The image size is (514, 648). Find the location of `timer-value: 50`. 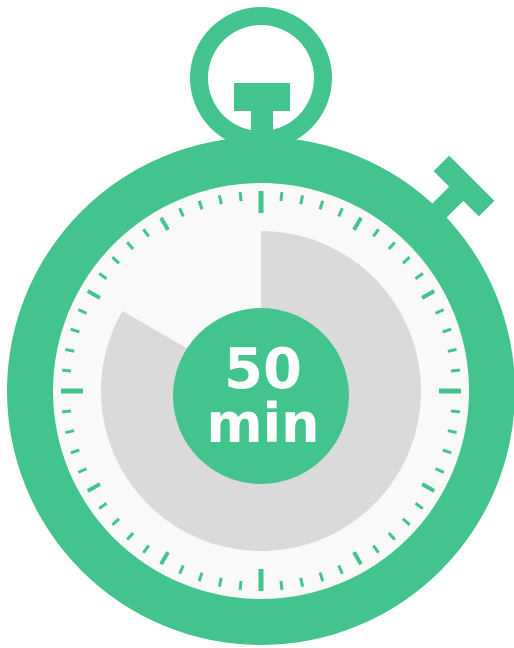

timer-value: 50 is located at coordinates (263, 369).